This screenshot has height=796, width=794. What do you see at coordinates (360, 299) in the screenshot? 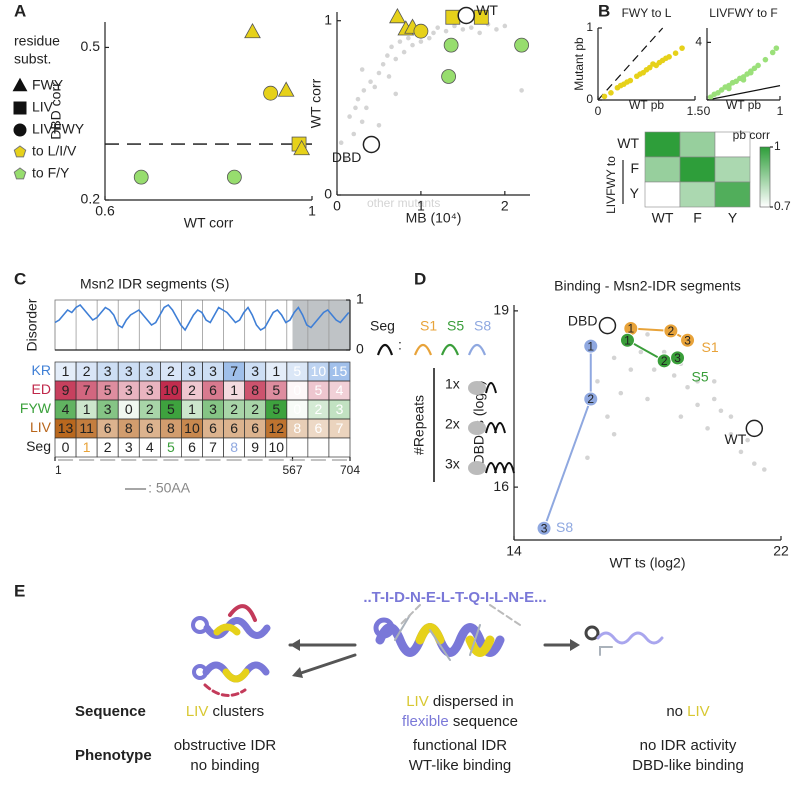
I see `y-tick-label: 1` at bounding box center [360, 299].